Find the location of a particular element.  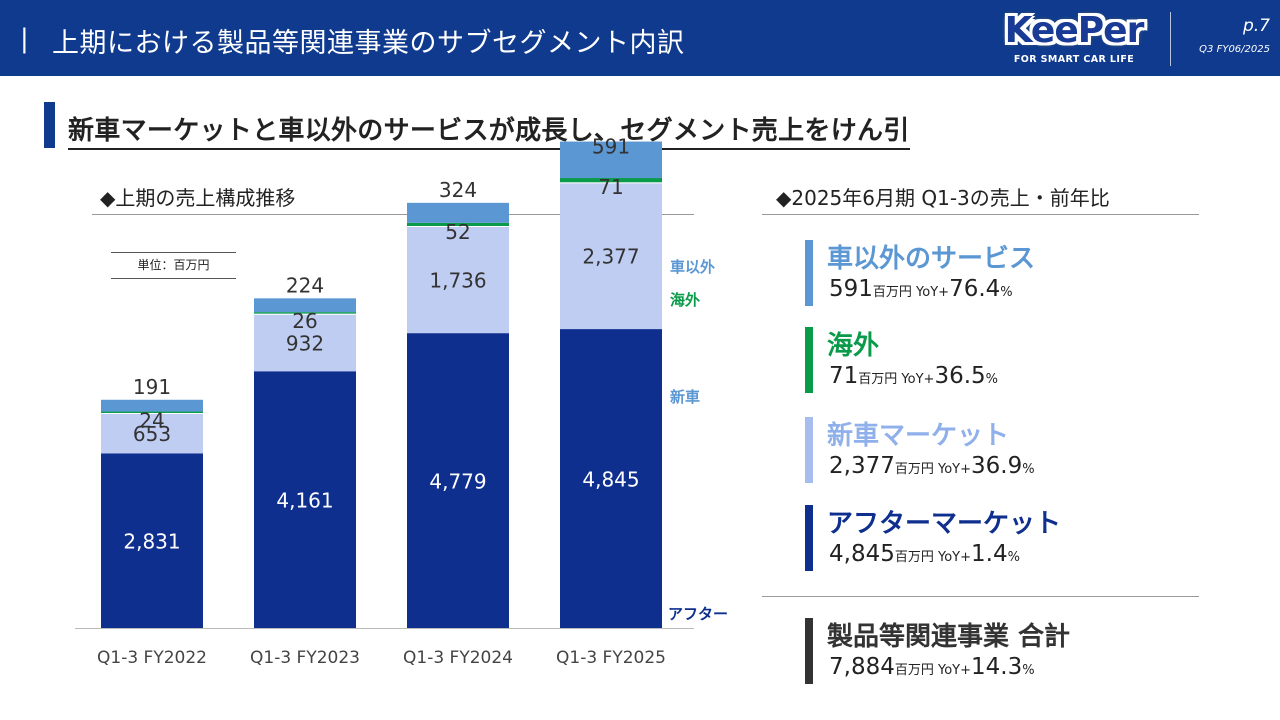

data-label-non-car: 191 is located at coordinates (152, 387).